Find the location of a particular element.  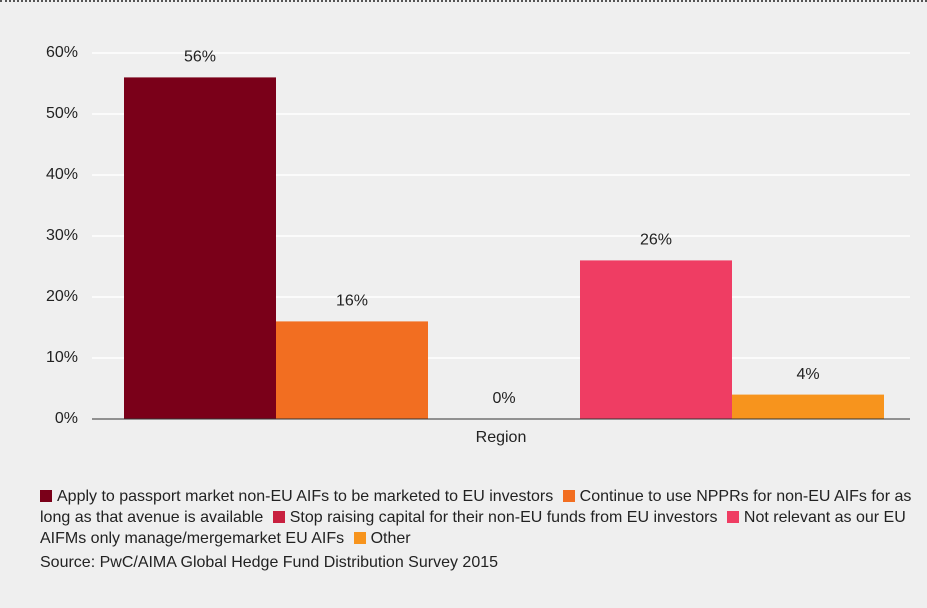

y-tick-label: 50% is located at coordinates (62, 113).